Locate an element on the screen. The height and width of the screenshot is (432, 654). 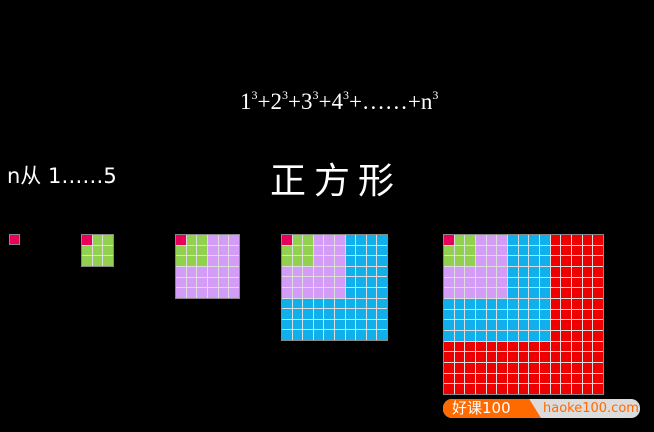
watermark: 好课100 haoke100.com is located at coordinates (541, 408).